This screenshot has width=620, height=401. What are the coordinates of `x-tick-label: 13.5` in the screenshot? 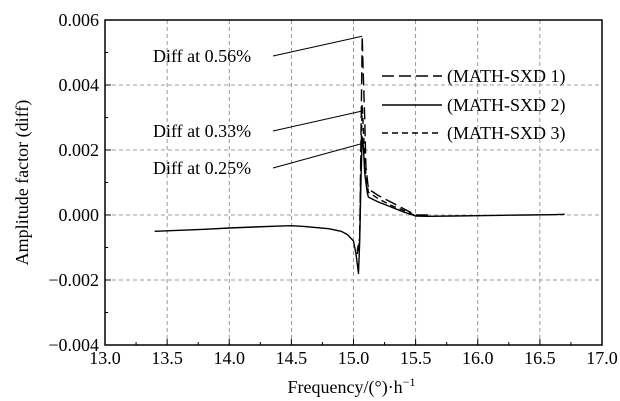 It's located at (167, 358).